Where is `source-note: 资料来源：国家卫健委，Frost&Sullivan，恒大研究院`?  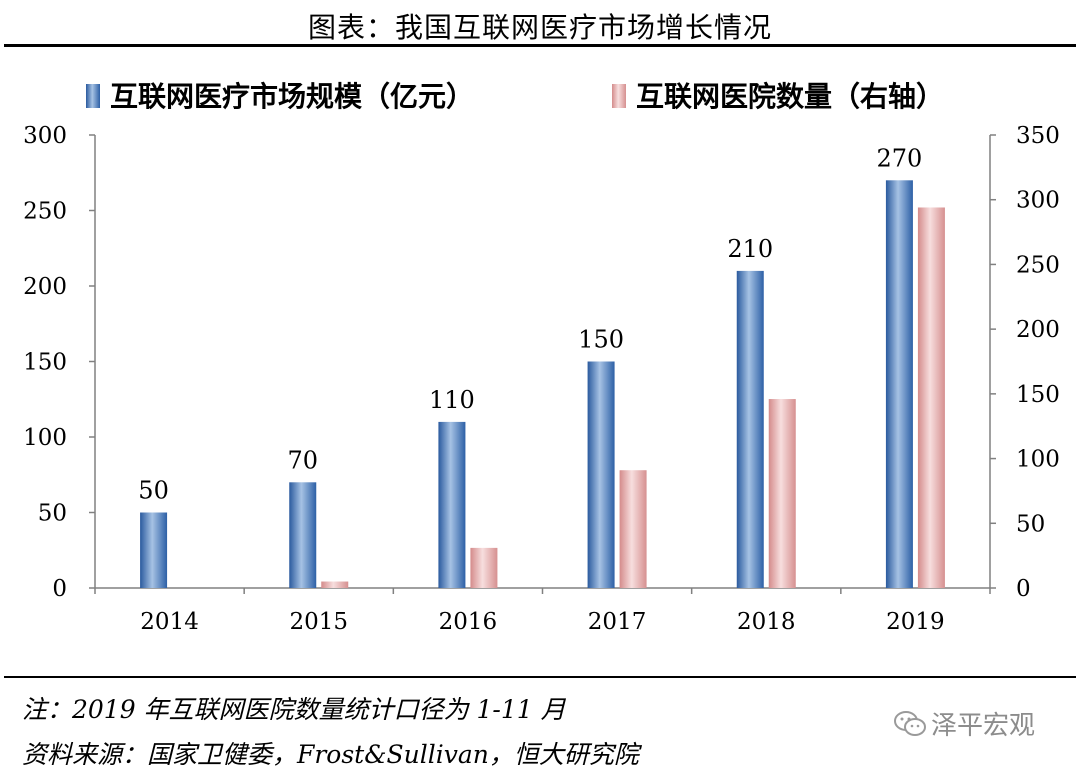
source-note: 资料来源：国家卫健委，Frost&Sullivan，恒大研究院 is located at coordinates (330, 754).